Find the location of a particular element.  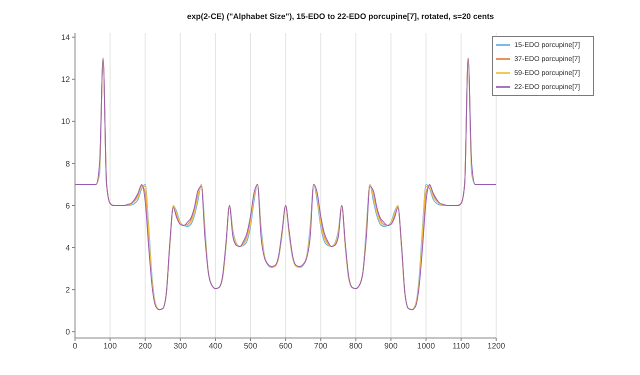

x-tick-label: 1000 is located at coordinates (426, 346).